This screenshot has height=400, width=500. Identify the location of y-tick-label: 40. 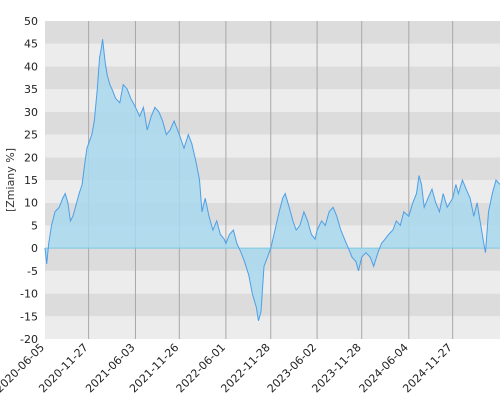
(31, 66).